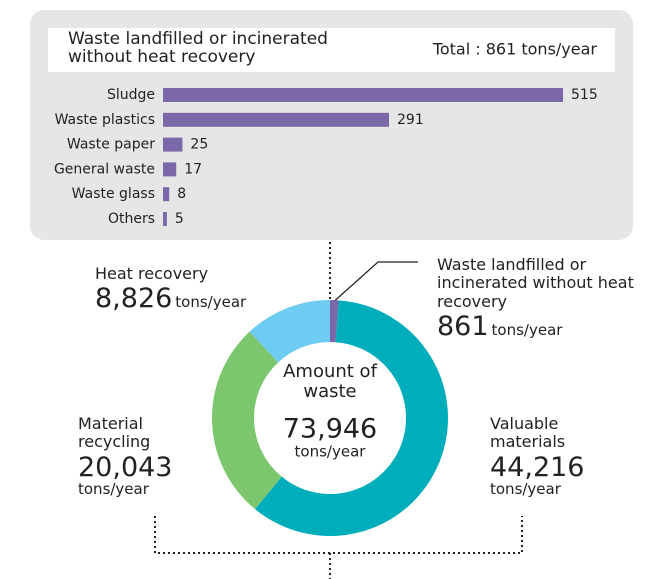 Image resolution: width=653 pixels, height=579 pixels. Describe the element at coordinates (111, 145) in the screenshot. I see `category-label: Waste paper` at that location.